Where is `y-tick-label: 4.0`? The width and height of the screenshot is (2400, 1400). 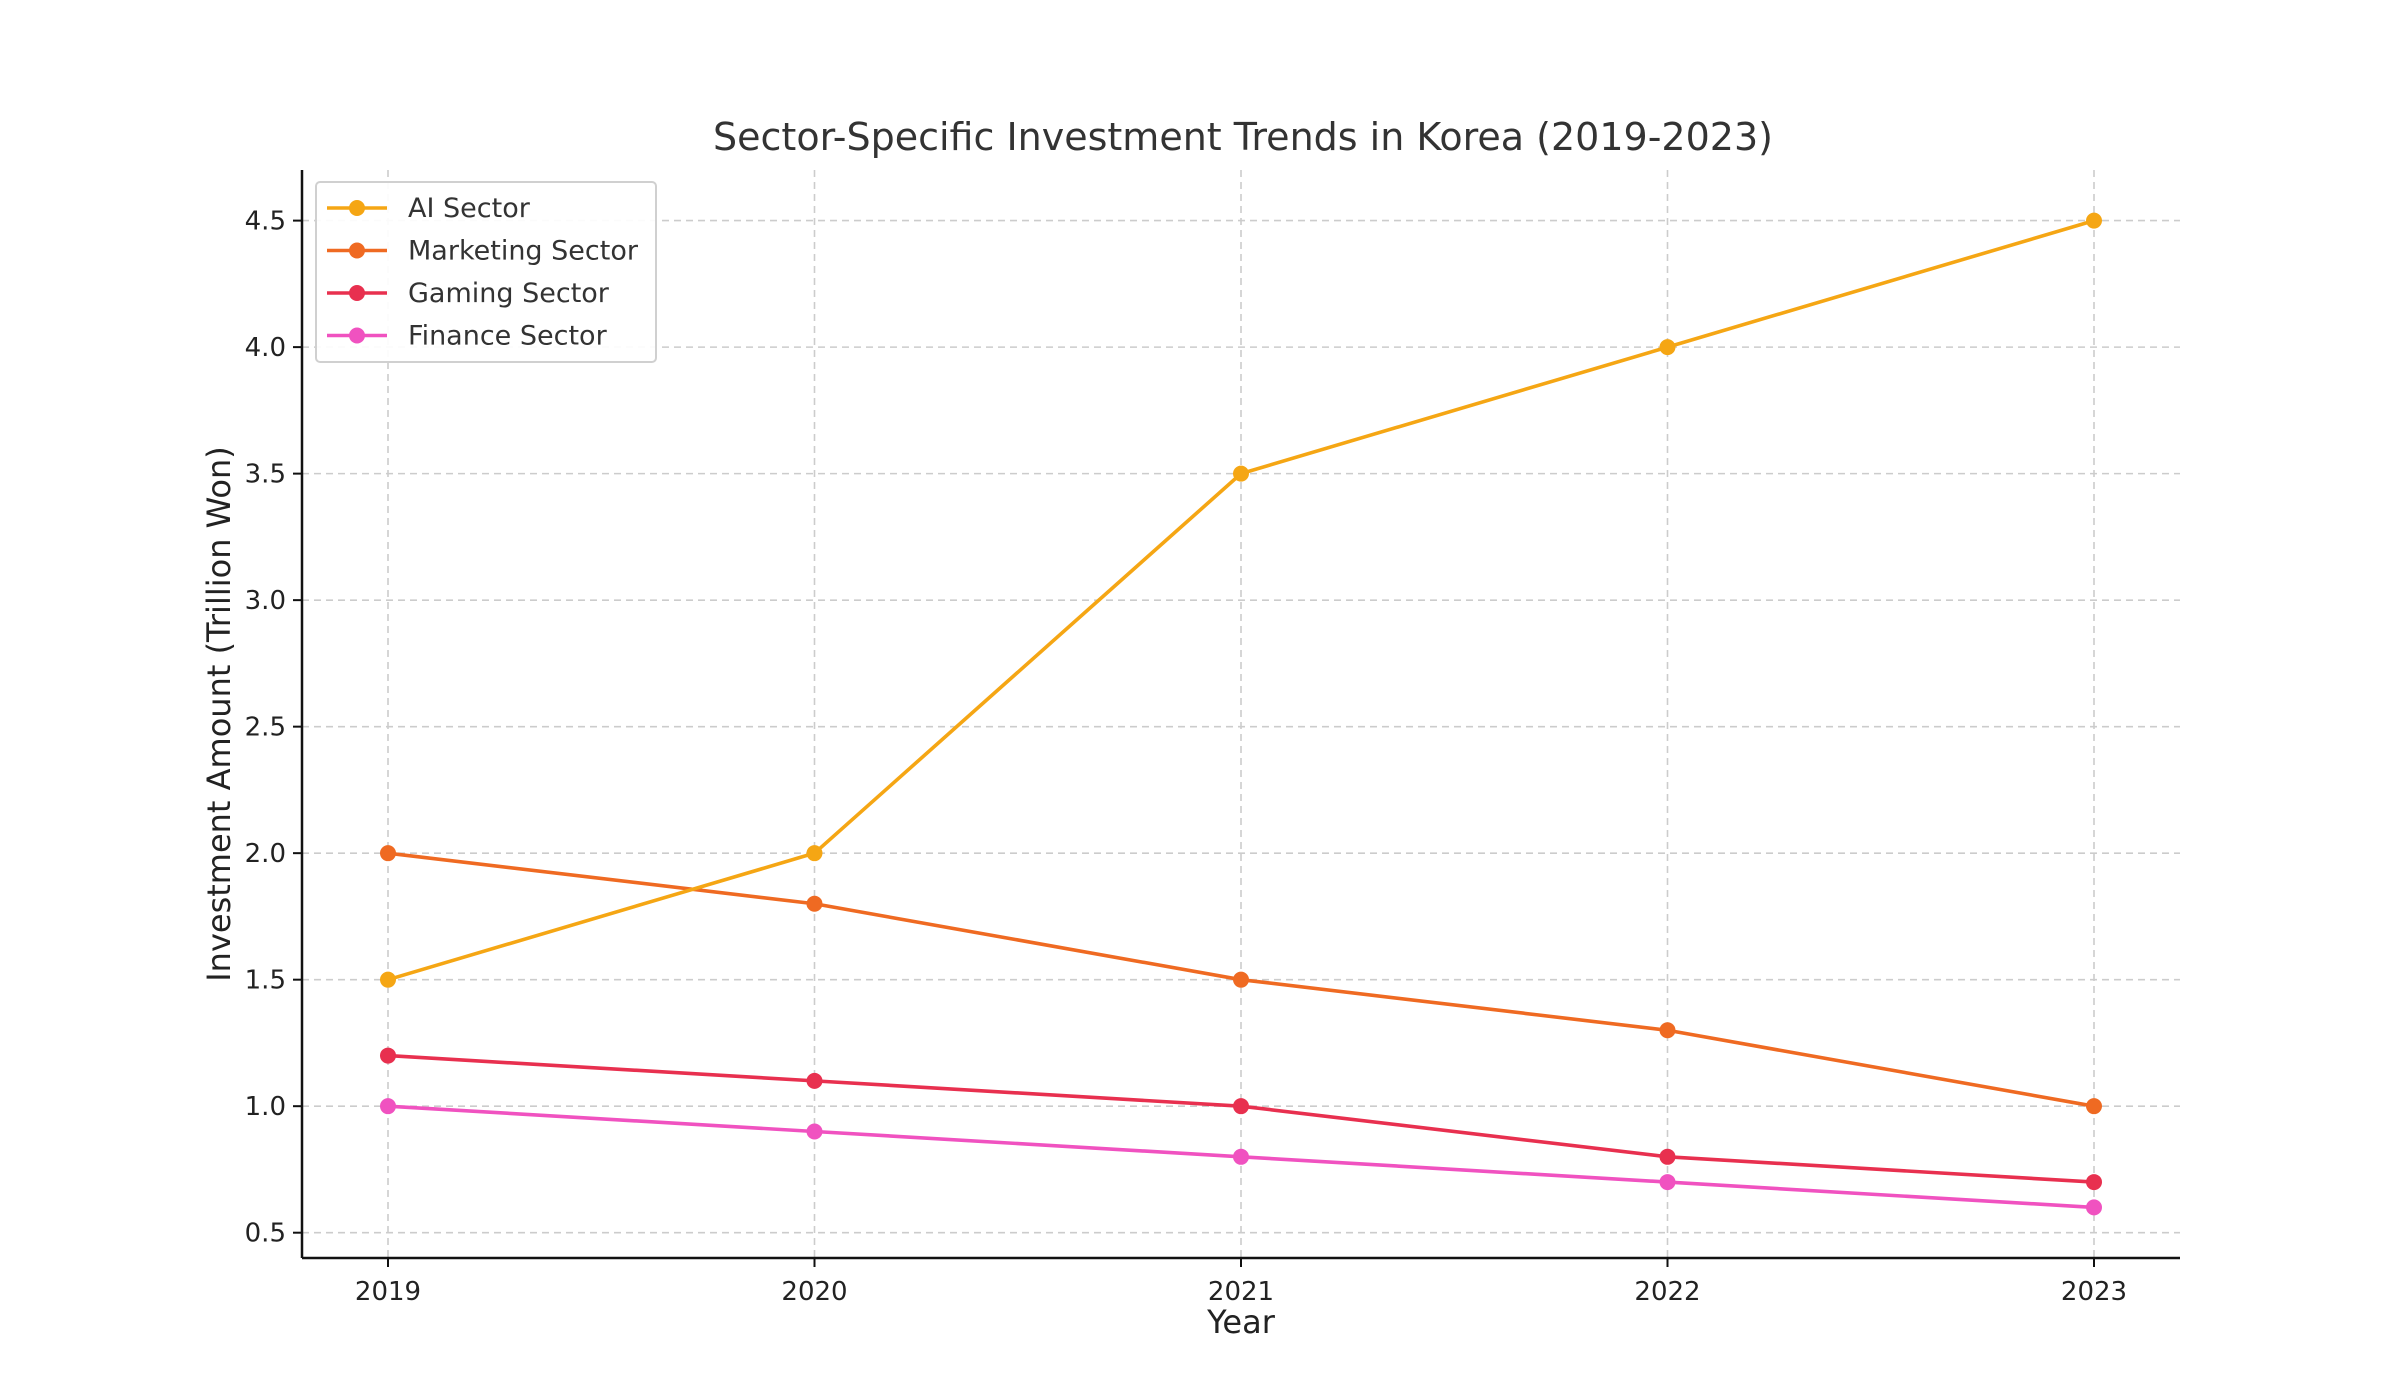
y-tick-label: 4.0 is located at coordinates (265, 348).